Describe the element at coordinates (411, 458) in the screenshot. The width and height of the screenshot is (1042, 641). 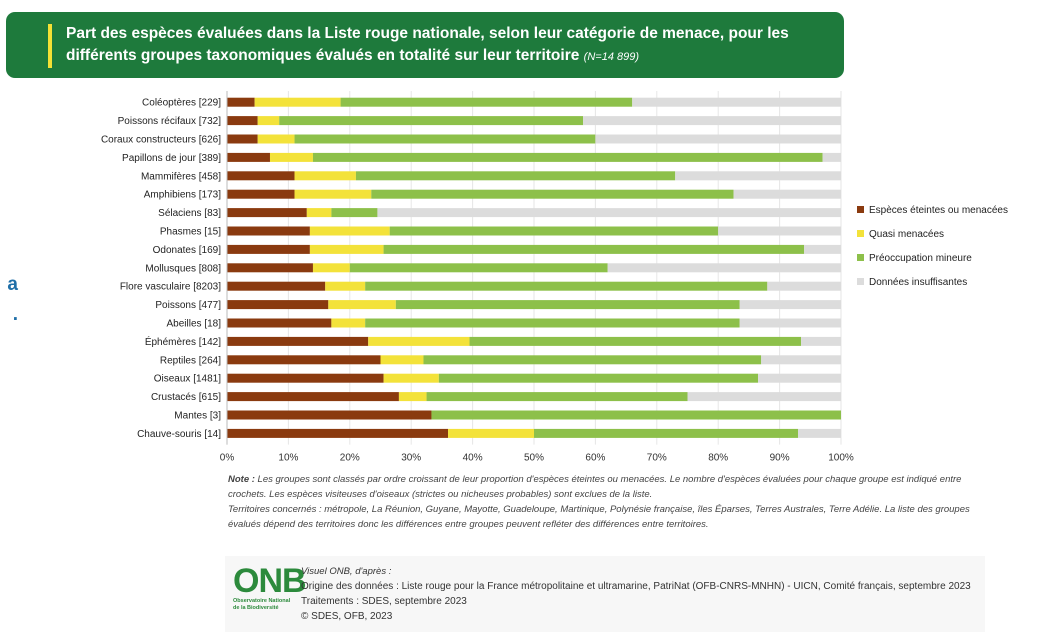
I see `x-tick-label: 30%` at that location.